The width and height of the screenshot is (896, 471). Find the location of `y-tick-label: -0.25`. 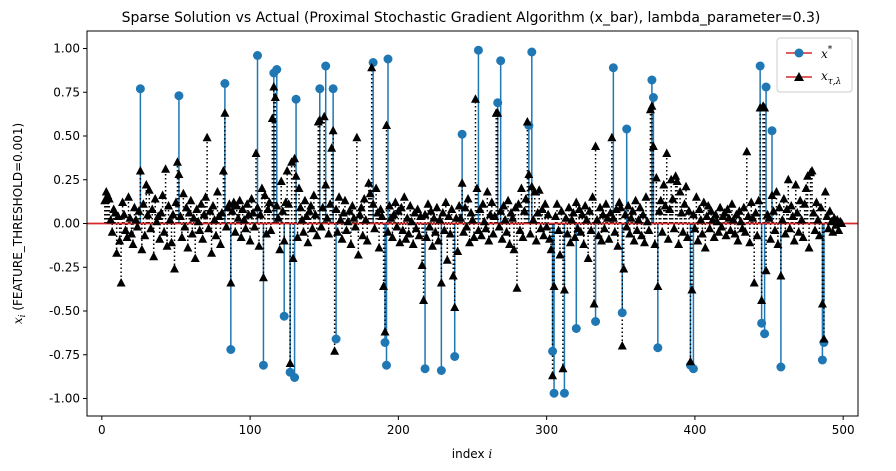

y-tick-label: -0.25 is located at coordinates (64, 267).